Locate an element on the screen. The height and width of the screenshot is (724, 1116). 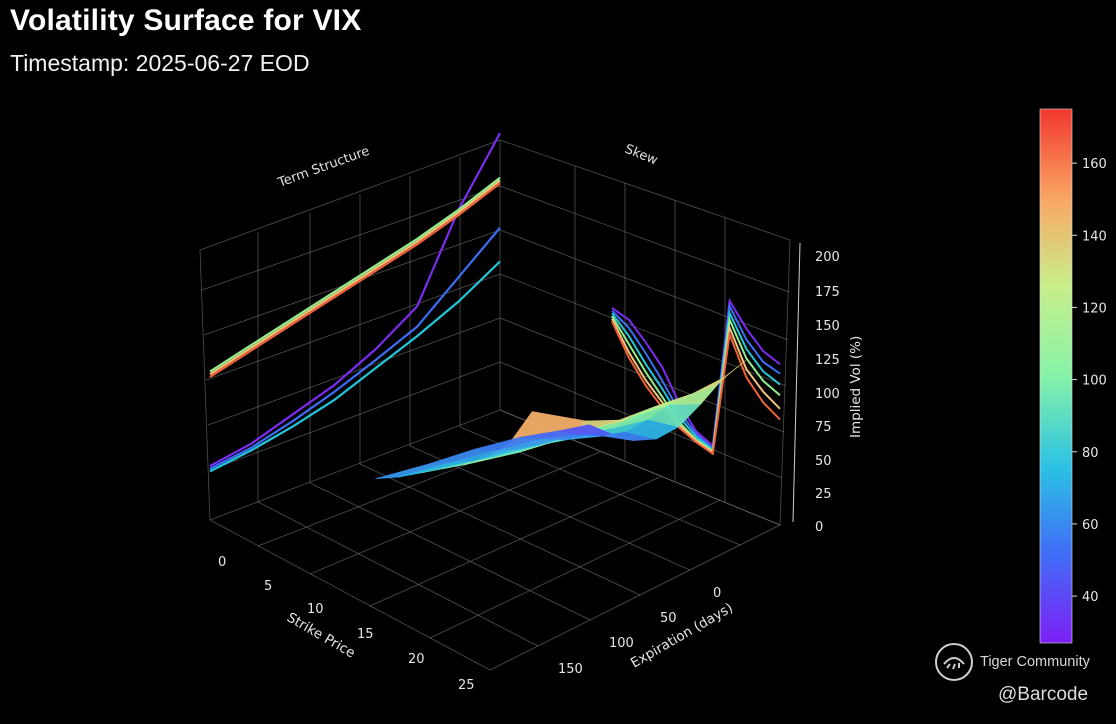
colorbar-tick-label: 140 is located at coordinates (1094, 236).